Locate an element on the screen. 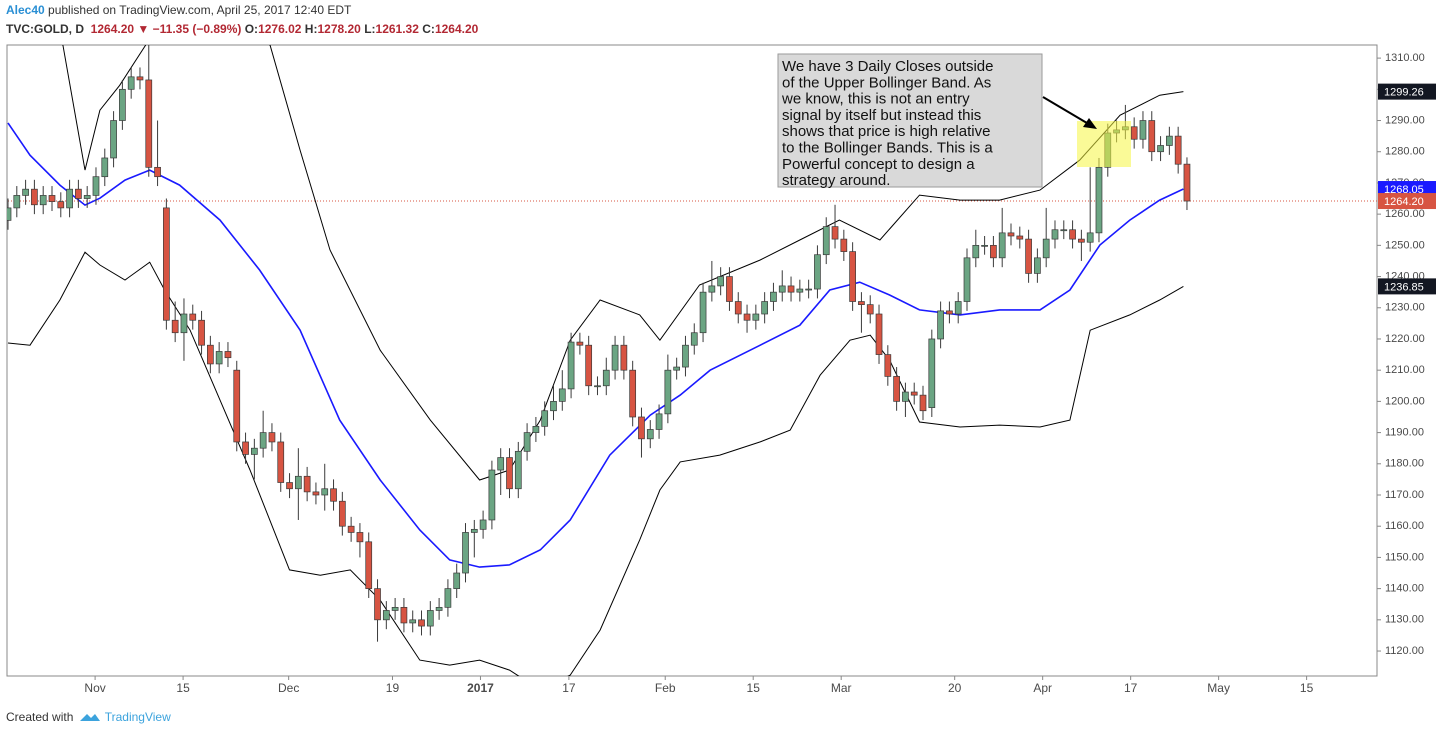 This screenshot has width=1440, height=734. x-tick-label: Apr is located at coordinates (1042, 688).